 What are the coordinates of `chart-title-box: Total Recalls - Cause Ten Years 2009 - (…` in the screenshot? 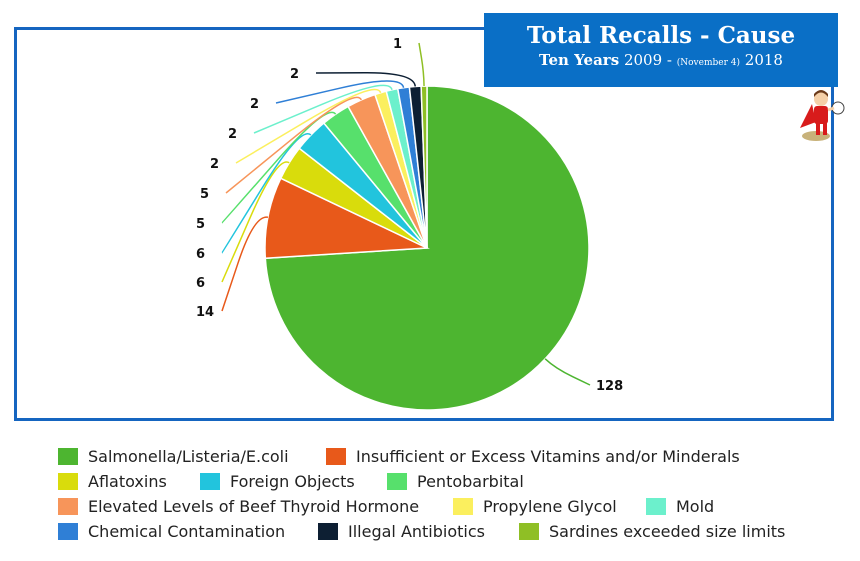 It's located at (661, 50).